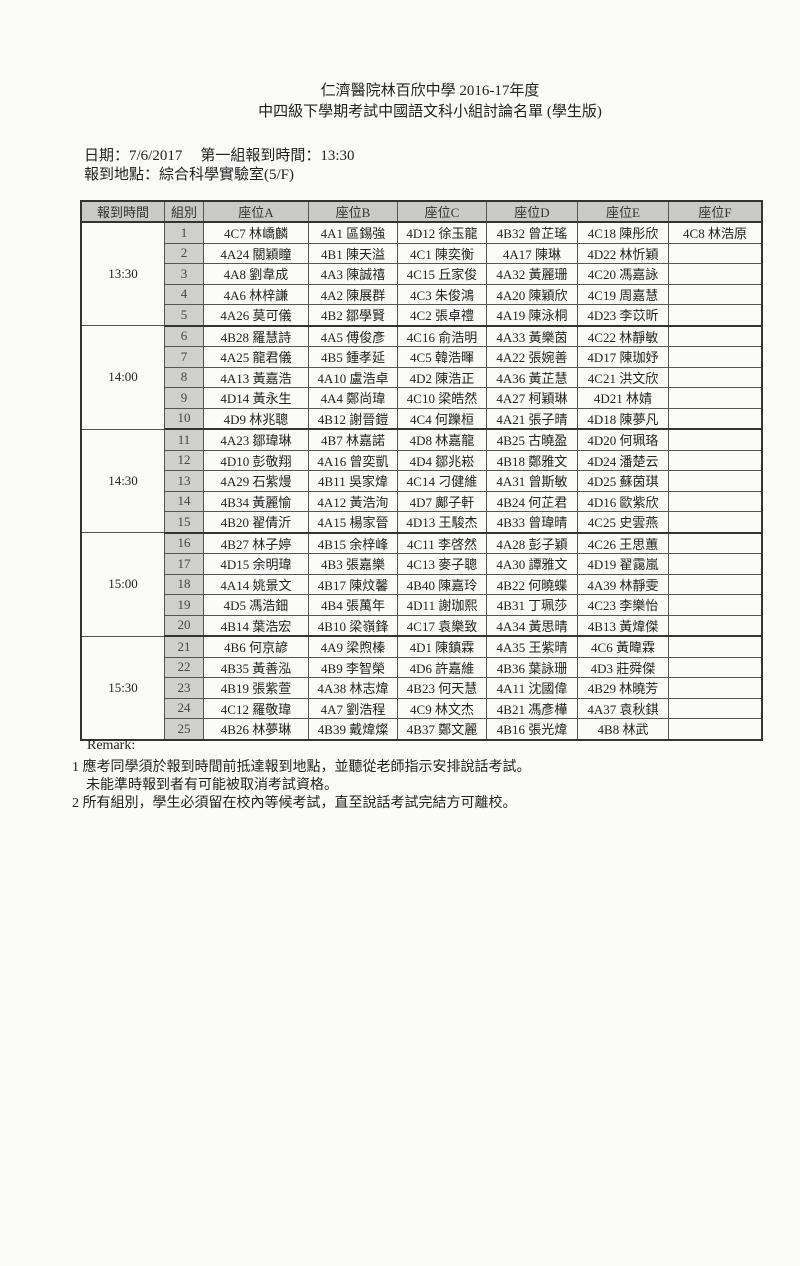 Image resolution: width=800 pixels, height=1266 pixels. I want to click on seat-c: 4C13 麥子聰, so click(442, 564).